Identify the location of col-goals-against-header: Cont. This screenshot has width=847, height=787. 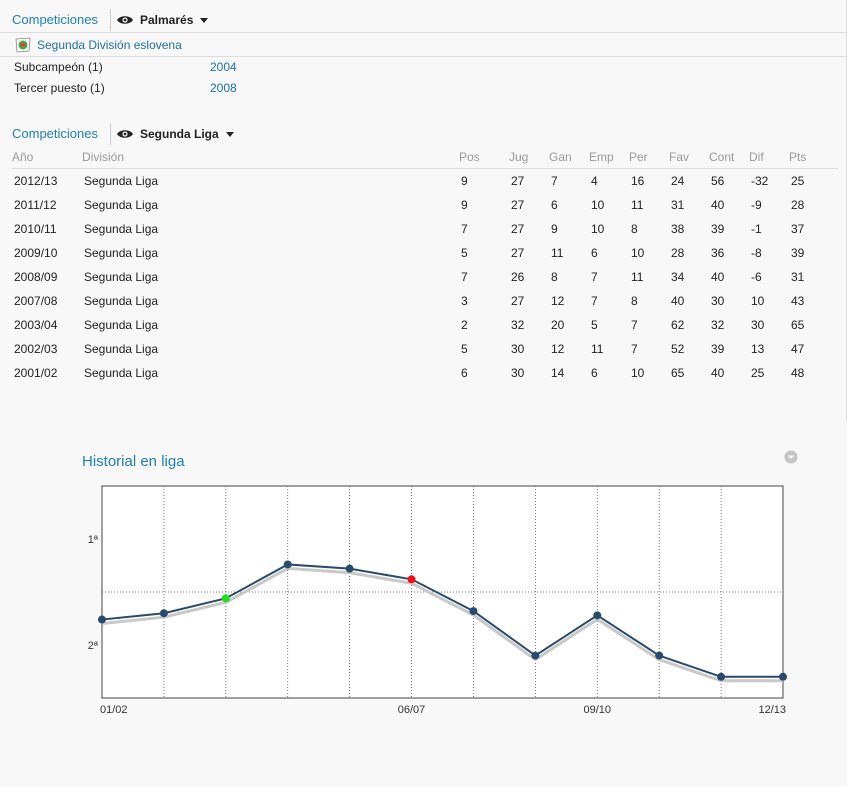
(722, 157).